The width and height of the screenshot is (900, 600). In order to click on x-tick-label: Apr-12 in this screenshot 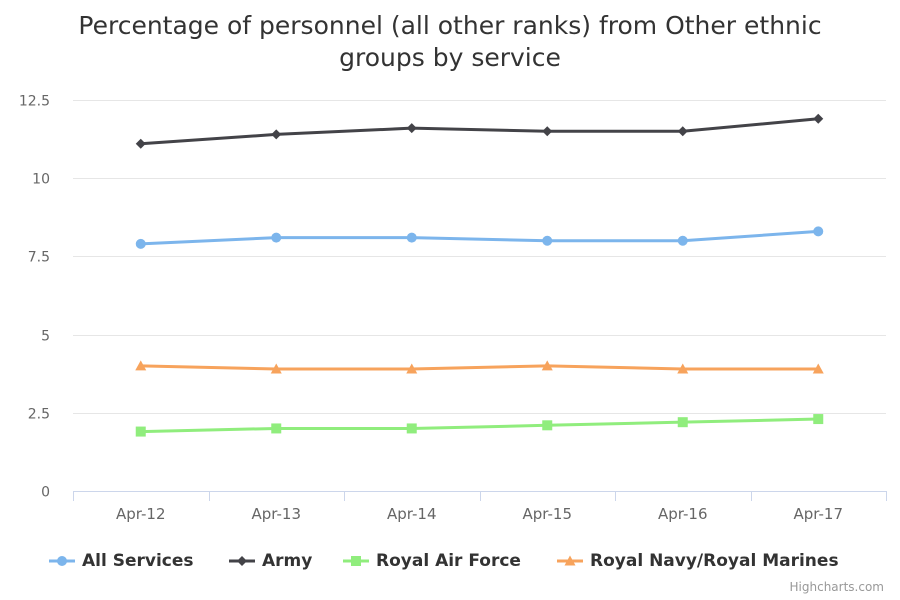, I will do `click(141, 514)`.